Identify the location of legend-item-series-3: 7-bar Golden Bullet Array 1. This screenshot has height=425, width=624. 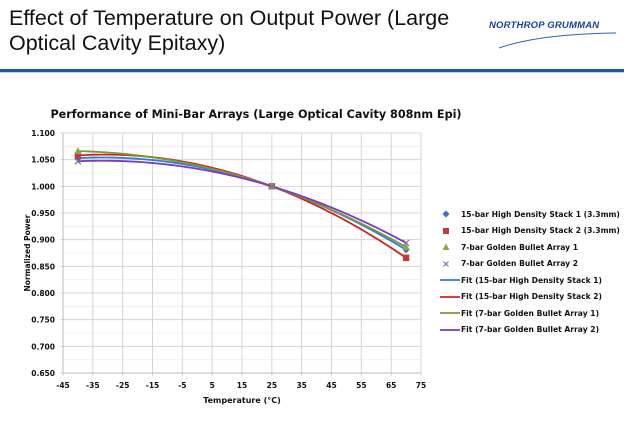
(530, 247).